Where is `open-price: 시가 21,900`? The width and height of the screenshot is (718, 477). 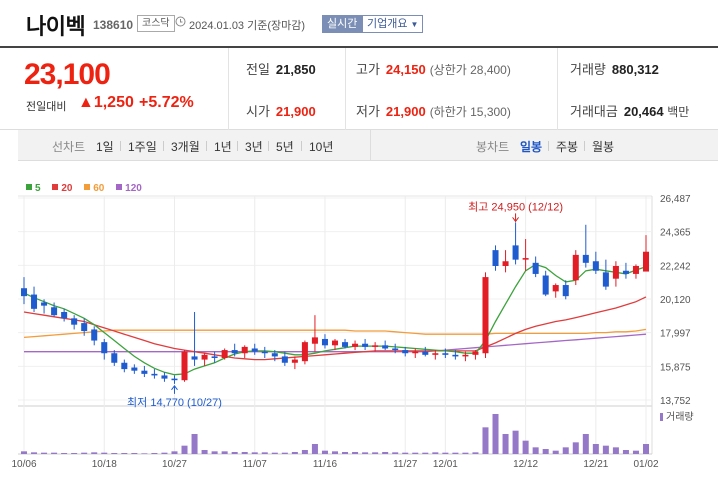
open-price: 시가 21,900 is located at coordinates (281, 110).